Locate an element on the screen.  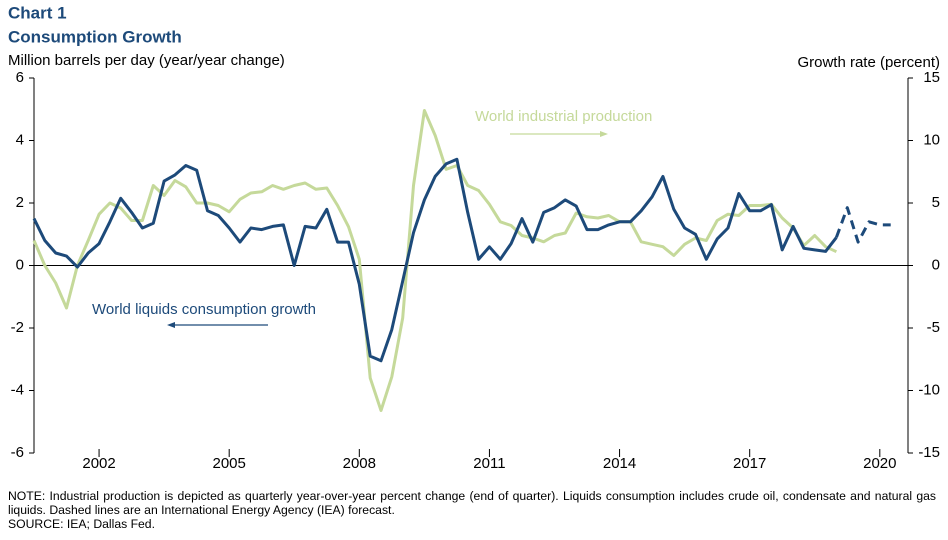
y-tick-label: -4 is located at coordinates (17, 389).